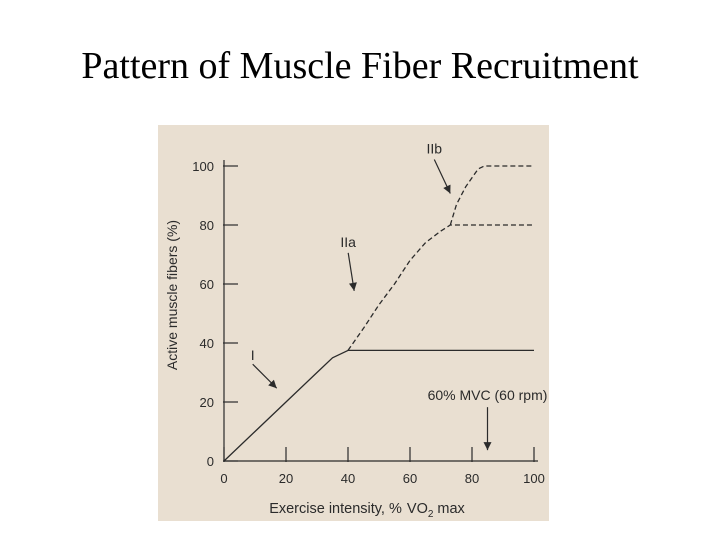 Image resolution: width=720 pixels, height=540 pixels. What do you see at coordinates (286, 478) in the screenshot?
I see `x-tick-label: 20` at bounding box center [286, 478].